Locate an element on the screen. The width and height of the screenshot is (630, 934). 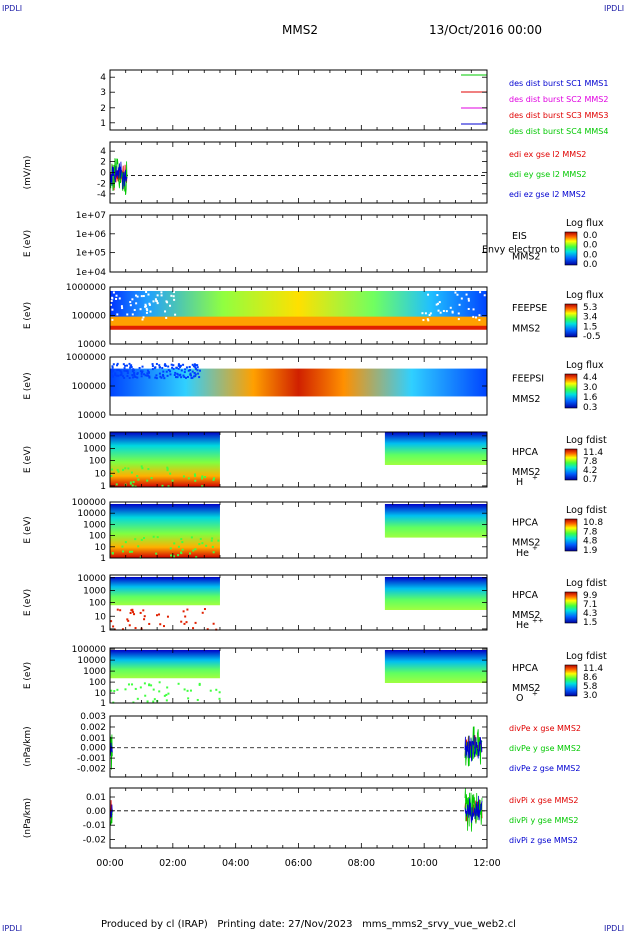
legend-entry: edi ez gse l2 MMS2 is located at coordinates (547, 194).